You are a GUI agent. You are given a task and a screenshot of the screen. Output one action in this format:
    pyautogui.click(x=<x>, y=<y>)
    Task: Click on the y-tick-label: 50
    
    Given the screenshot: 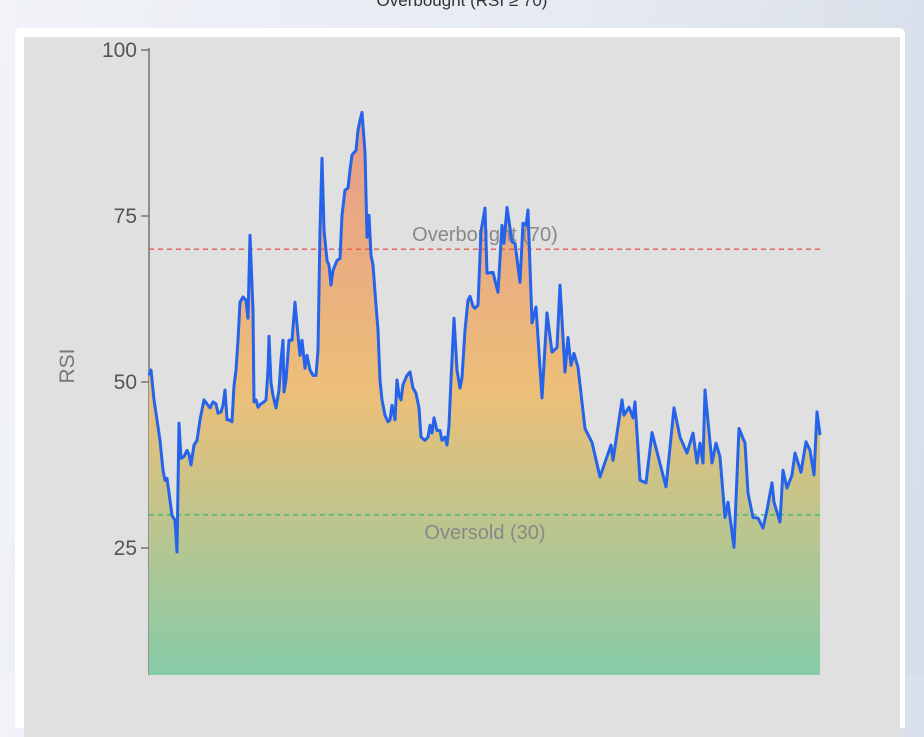 What is the action you would take?
    pyautogui.click(x=125, y=382)
    